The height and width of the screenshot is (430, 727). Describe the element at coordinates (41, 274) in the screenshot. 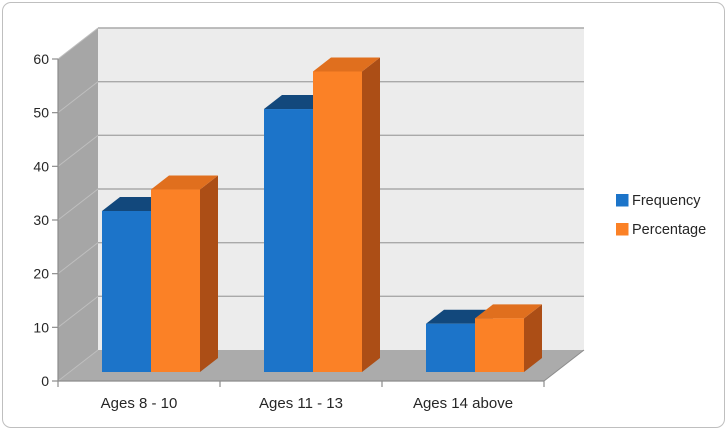

I see `y-axis-tick-label: 20` at that location.